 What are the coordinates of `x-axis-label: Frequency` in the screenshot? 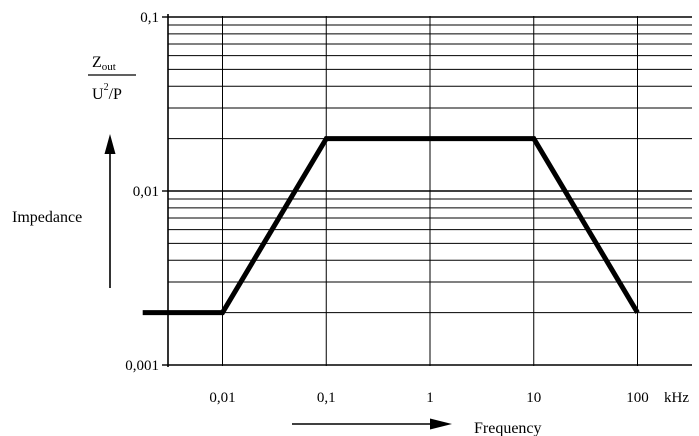 It's located at (508, 428).